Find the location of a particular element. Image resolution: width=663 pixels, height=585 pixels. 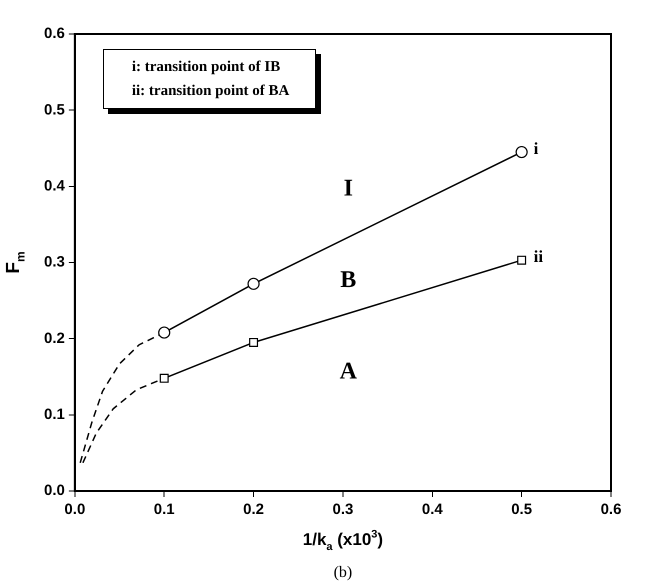

y-tick-label: 0.1 is located at coordinates (54, 414).